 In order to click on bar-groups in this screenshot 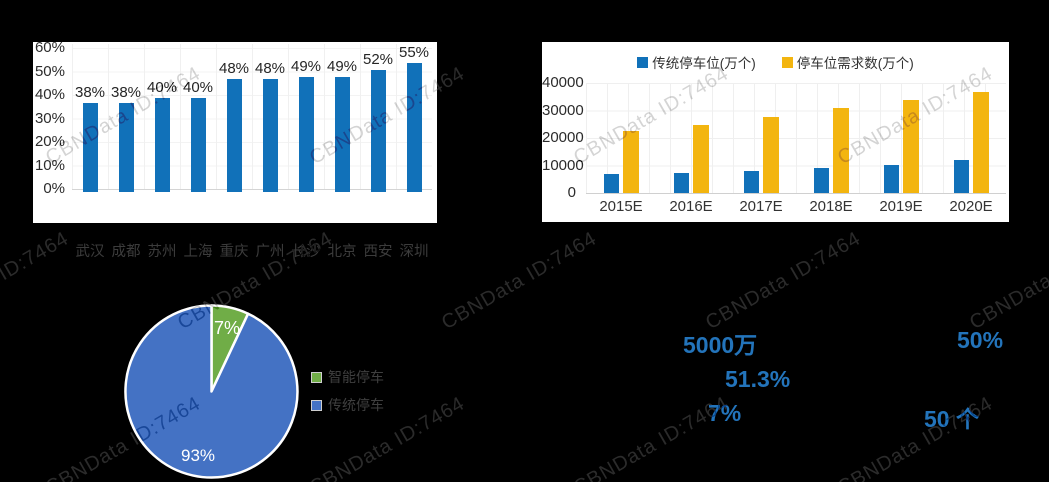, I will do `click(796, 138)`.